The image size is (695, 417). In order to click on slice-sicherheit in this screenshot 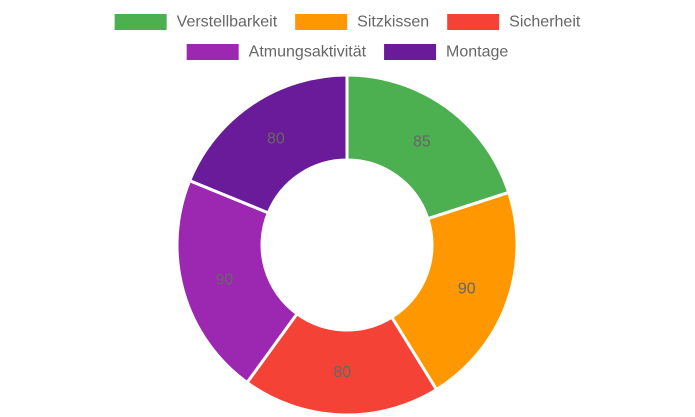, I will do `click(341, 364)`.